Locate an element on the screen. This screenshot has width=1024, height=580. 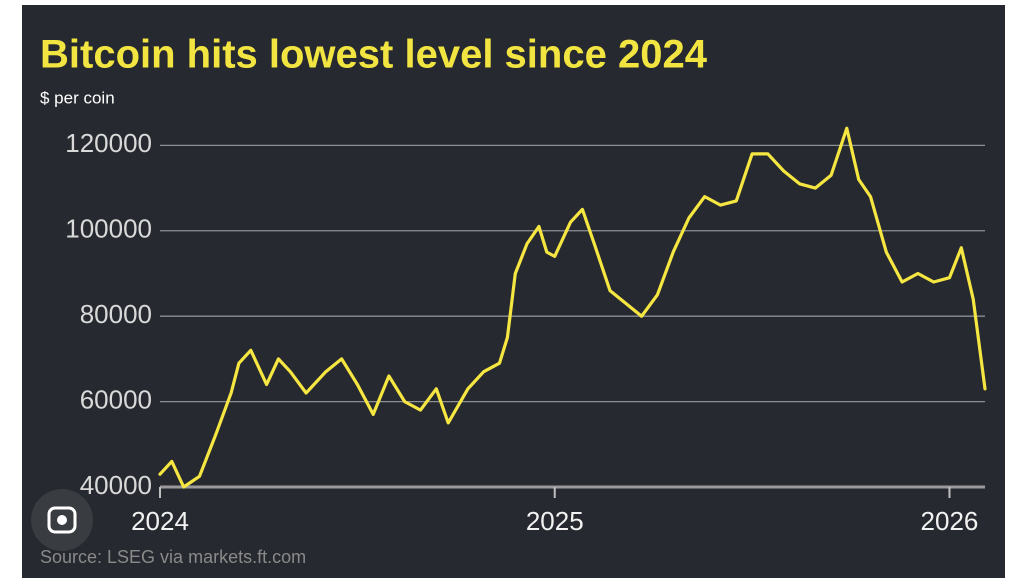
lens-icon-dot is located at coordinates (62, 520).